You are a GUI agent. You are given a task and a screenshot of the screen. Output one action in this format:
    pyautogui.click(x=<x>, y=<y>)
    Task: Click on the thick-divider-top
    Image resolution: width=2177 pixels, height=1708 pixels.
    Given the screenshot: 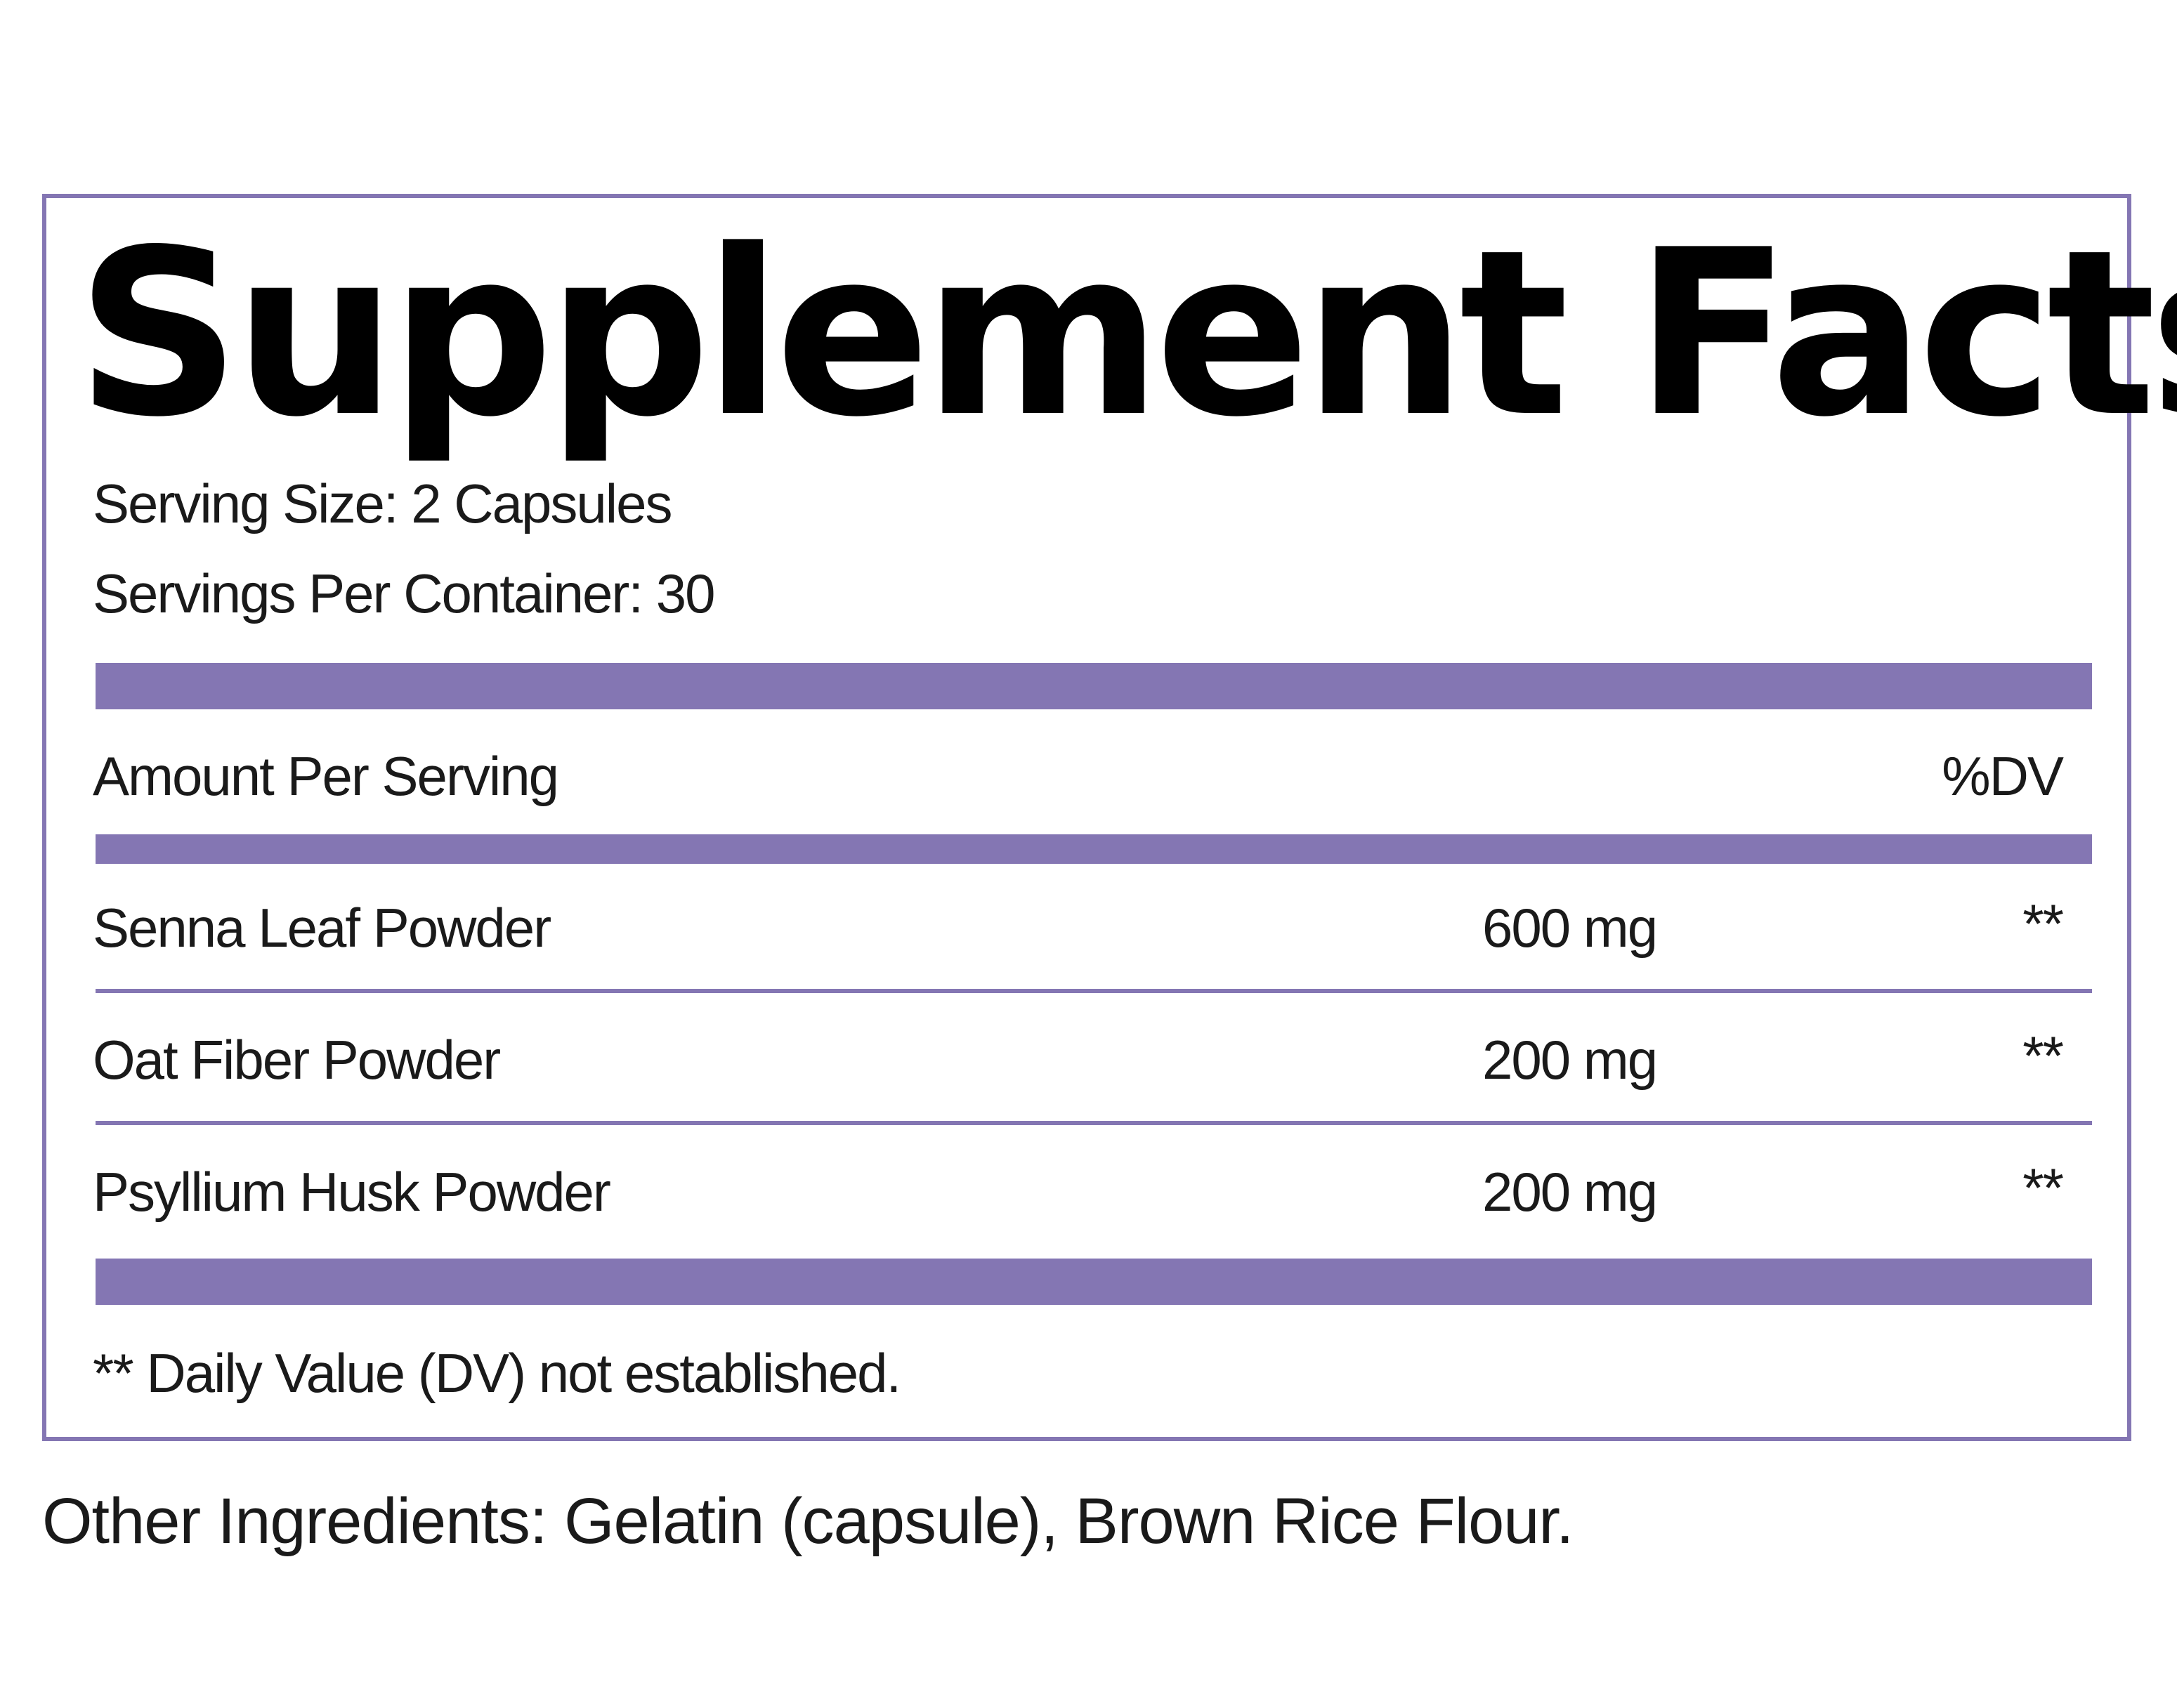 What is the action you would take?
    pyautogui.click(x=1094, y=686)
    